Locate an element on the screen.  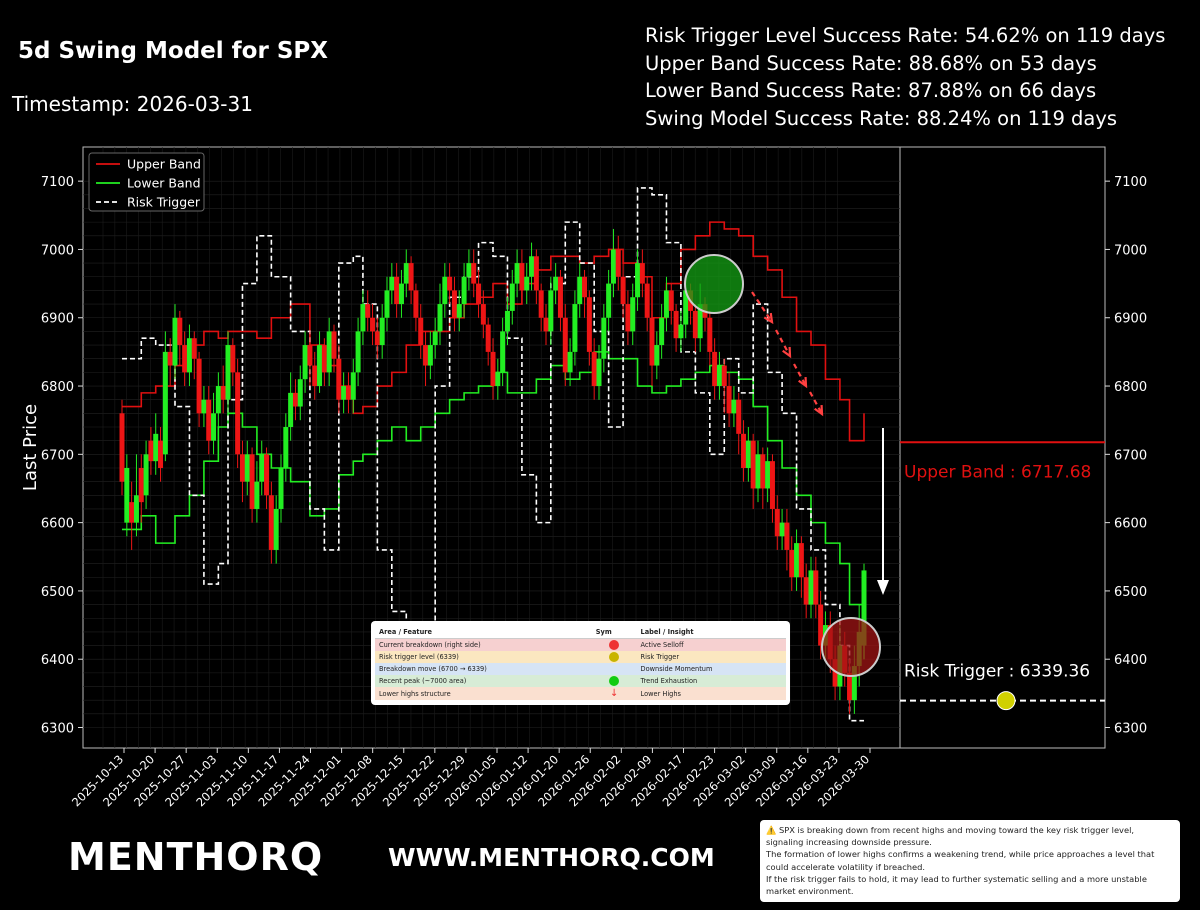
y-tick-label-right: 6700 is located at coordinates (1130, 455).